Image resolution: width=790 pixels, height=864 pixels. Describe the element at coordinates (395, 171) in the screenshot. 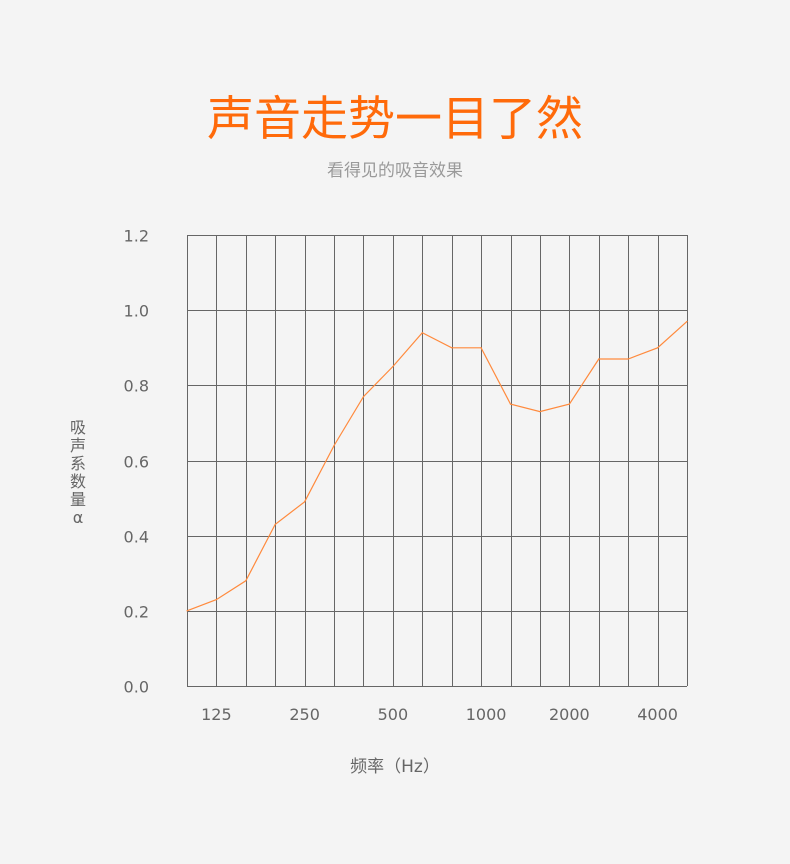

I see `page-subtitle: 看得见的吸音效果` at that location.